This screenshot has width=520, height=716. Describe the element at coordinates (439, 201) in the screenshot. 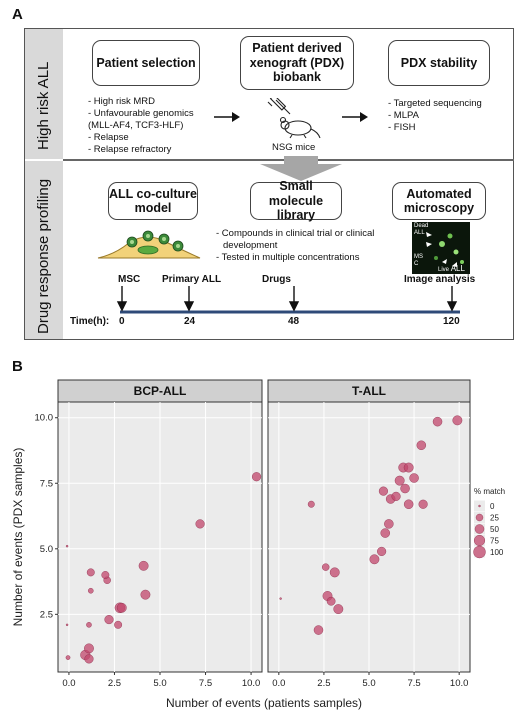

I see `microscopy-box: Automated microscopy` at that location.